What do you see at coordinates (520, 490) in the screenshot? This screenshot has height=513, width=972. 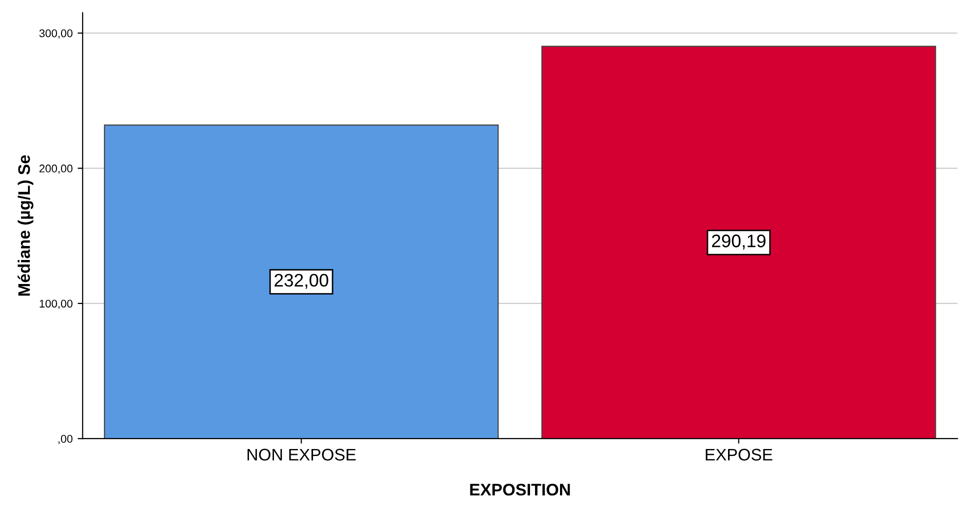 I see `x-axis-title: EXPOSITION` at bounding box center [520, 490].